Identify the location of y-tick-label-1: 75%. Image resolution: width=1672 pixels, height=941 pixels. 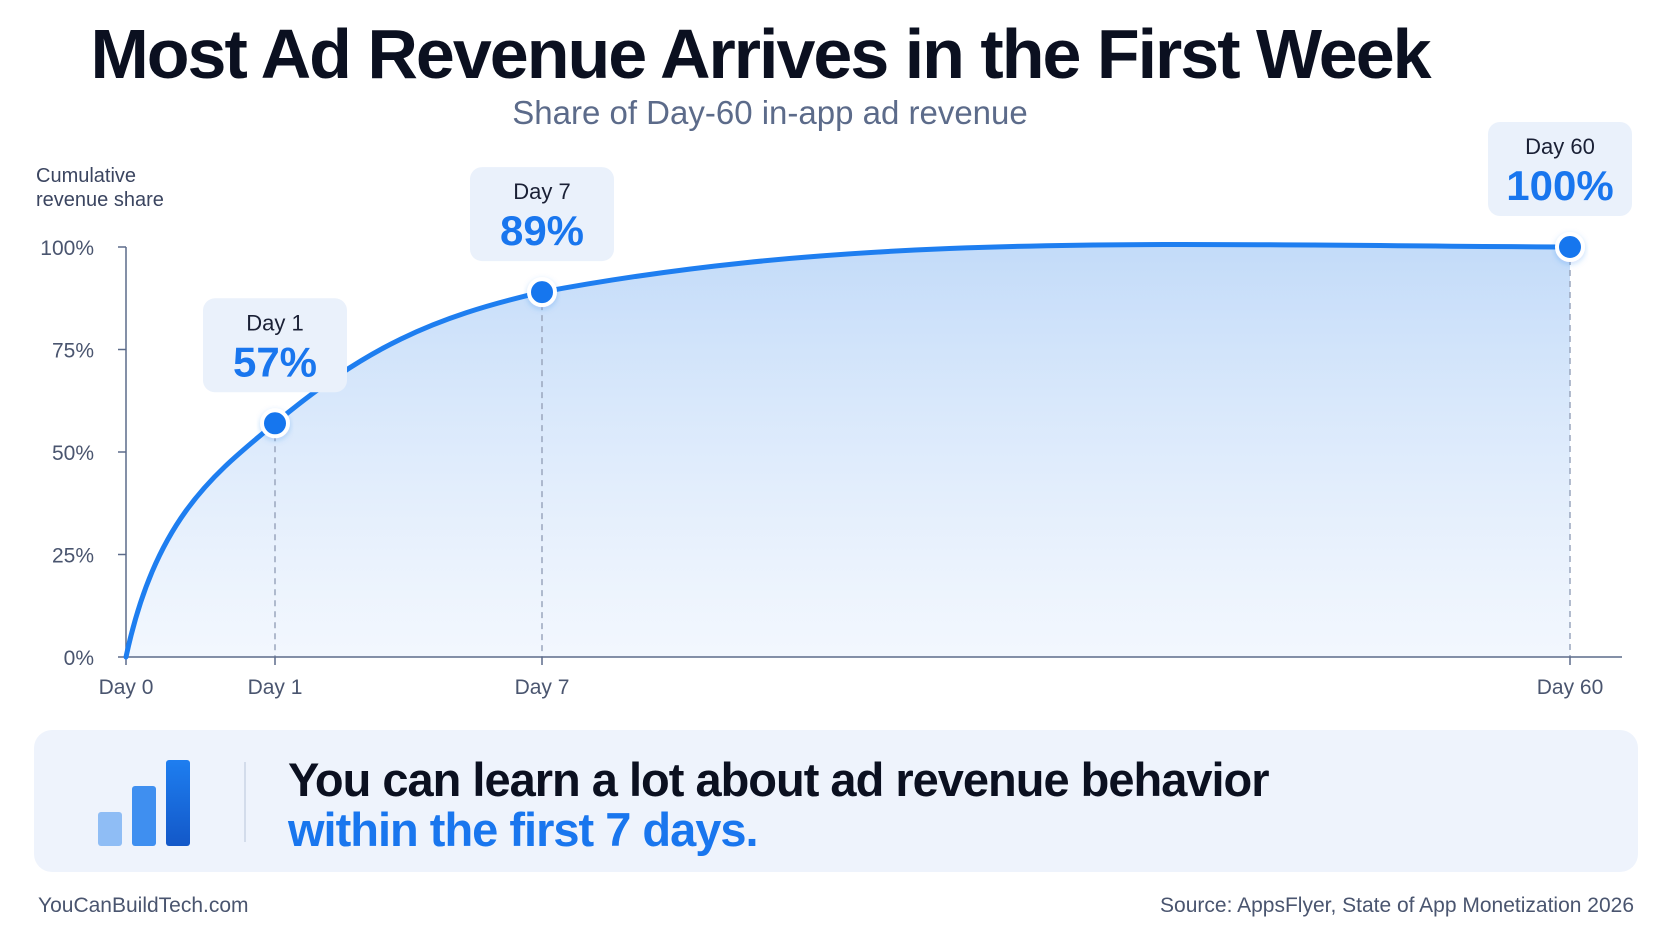
(73, 351).